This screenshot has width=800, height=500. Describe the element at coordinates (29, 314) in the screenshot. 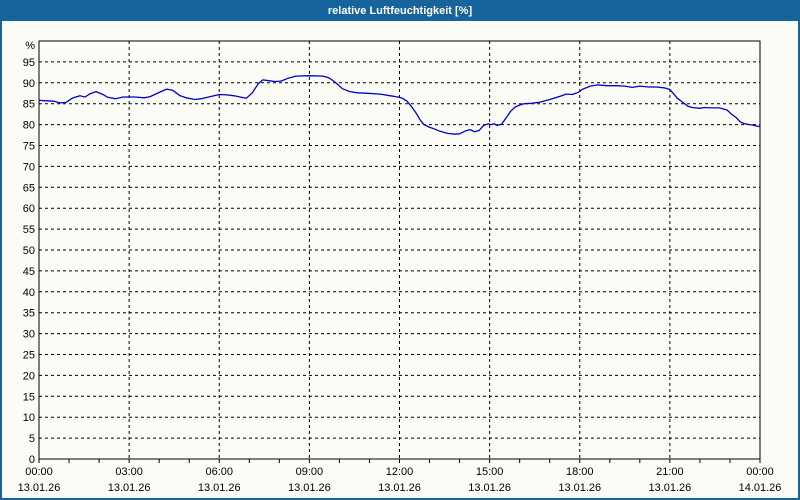

I see `y-tick-label: 35` at that location.